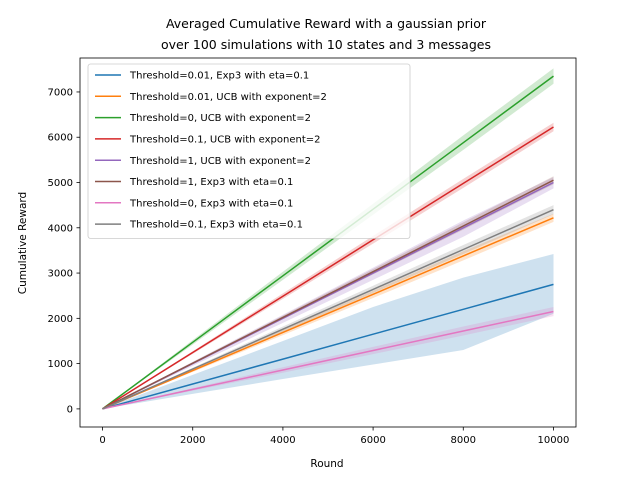 The height and width of the screenshot is (480, 640). Describe the element at coordinates (60, 138) in the screenshot. I see `y-tick-label: 6000` at that location.